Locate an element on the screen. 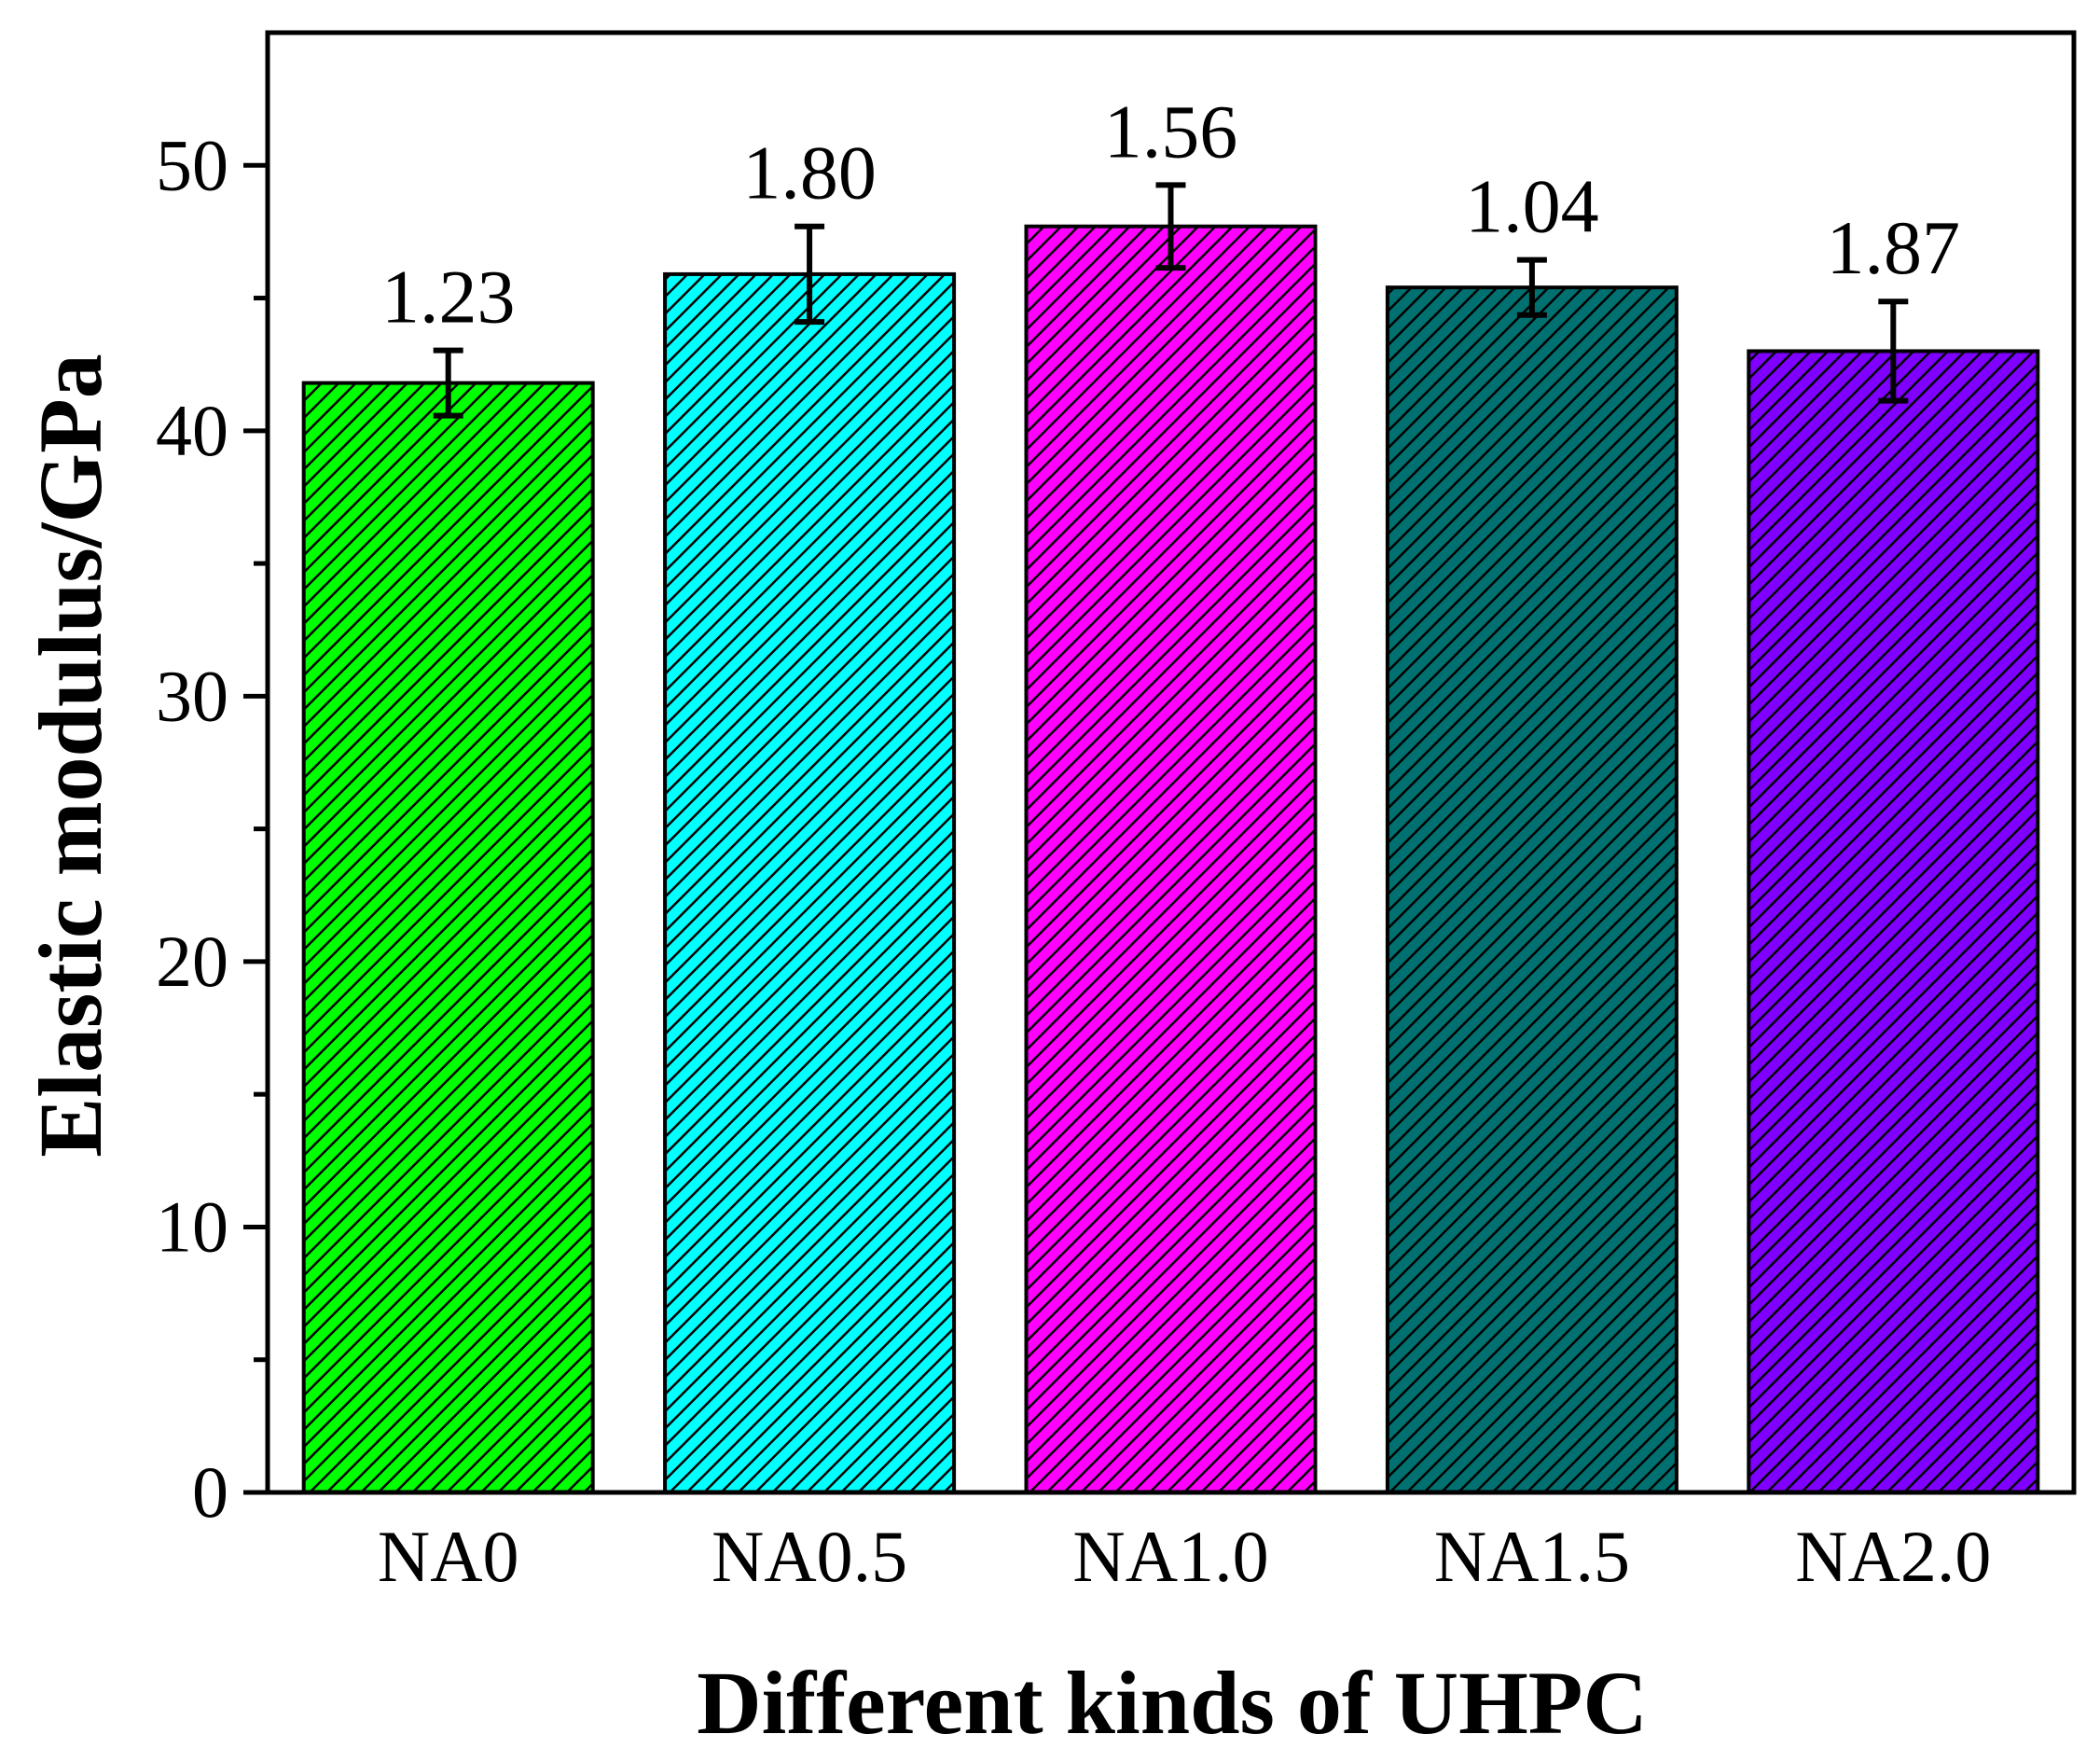 The width and height of the screenshot is (2100, 1762). error-bar-na0 is located at coordinates (448, 383).